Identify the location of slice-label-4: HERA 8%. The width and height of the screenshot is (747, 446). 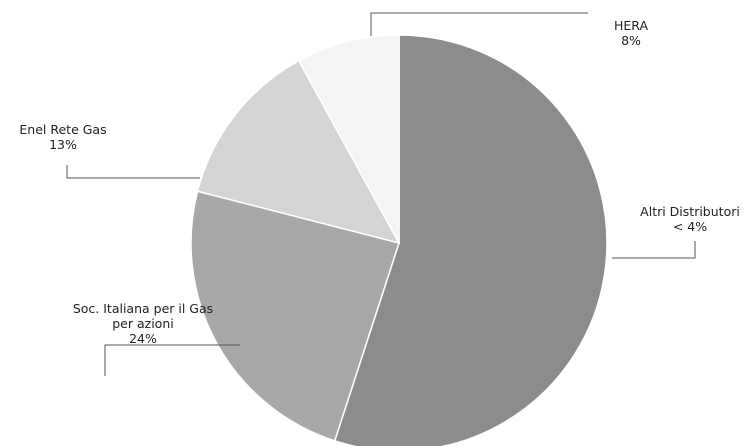
(631, 33).